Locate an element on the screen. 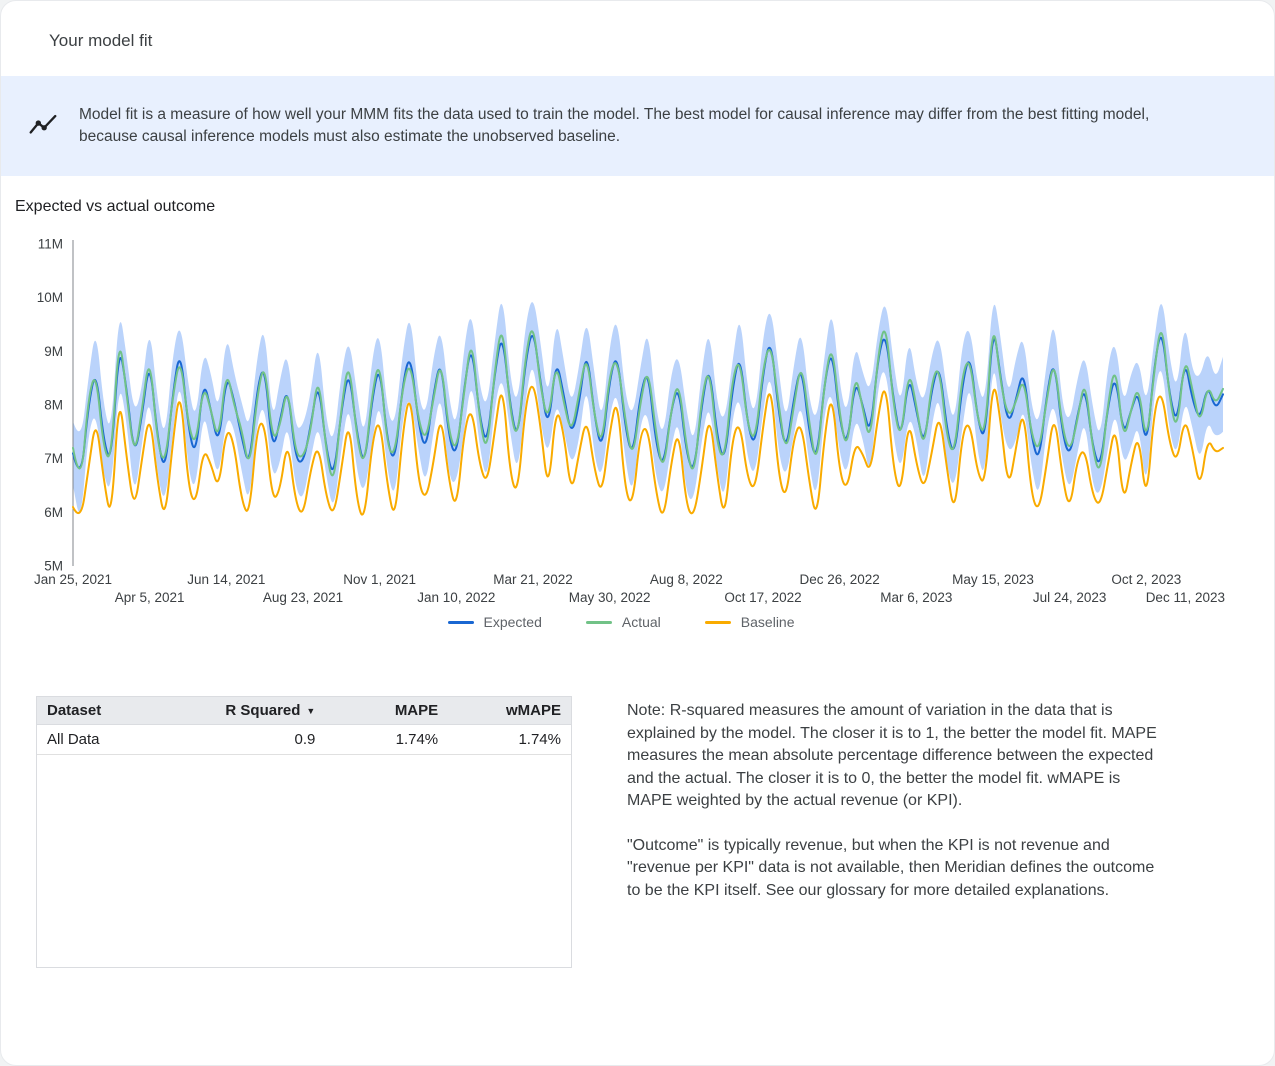 This screenshot has width=1275, height=1066. y-axis-label: 9M is located at coordinates (53, 351).